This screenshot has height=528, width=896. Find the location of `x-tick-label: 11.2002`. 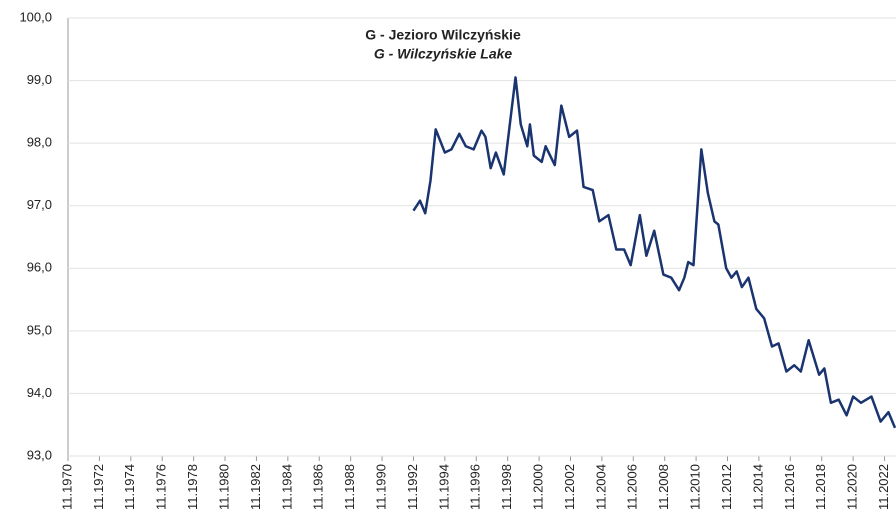

x-tick-label: 11.2002 is located at coordinates (569, 487).